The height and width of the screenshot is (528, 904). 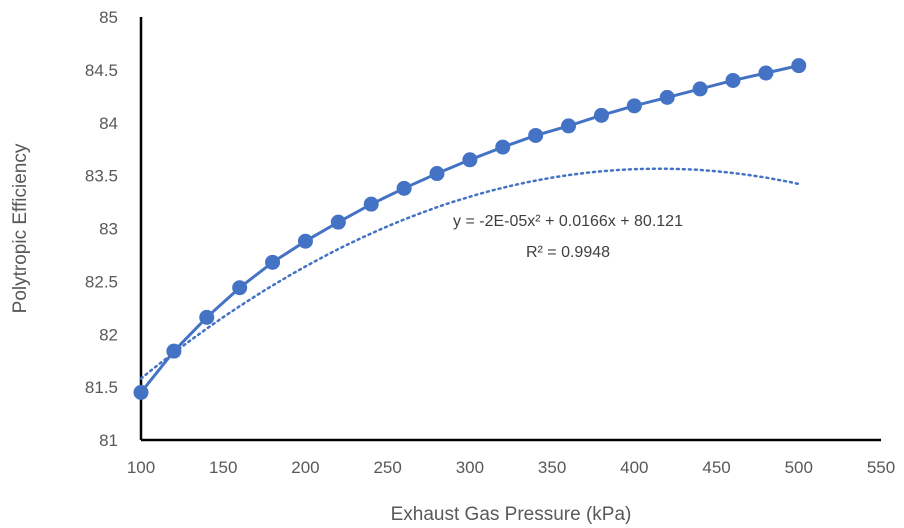 What do you see at coordinates (108, 440) in the screenshot?
I see `y-tick-label: 81` at bounding box center [108, 440].